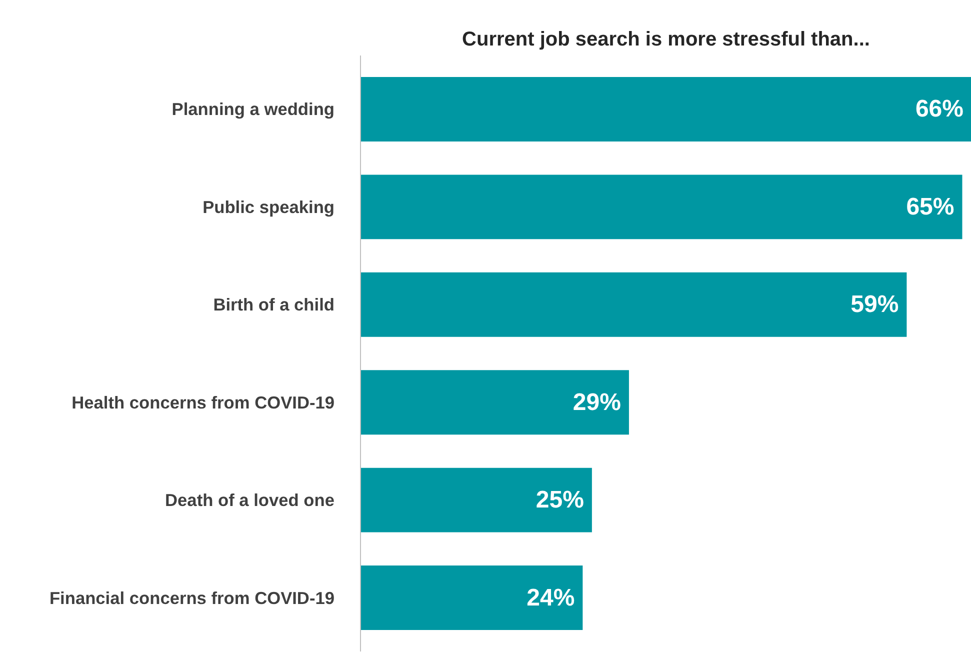  Describe the element at coordinates (550, 598) in the screenshot. I see `data-label: 24%` at that location.